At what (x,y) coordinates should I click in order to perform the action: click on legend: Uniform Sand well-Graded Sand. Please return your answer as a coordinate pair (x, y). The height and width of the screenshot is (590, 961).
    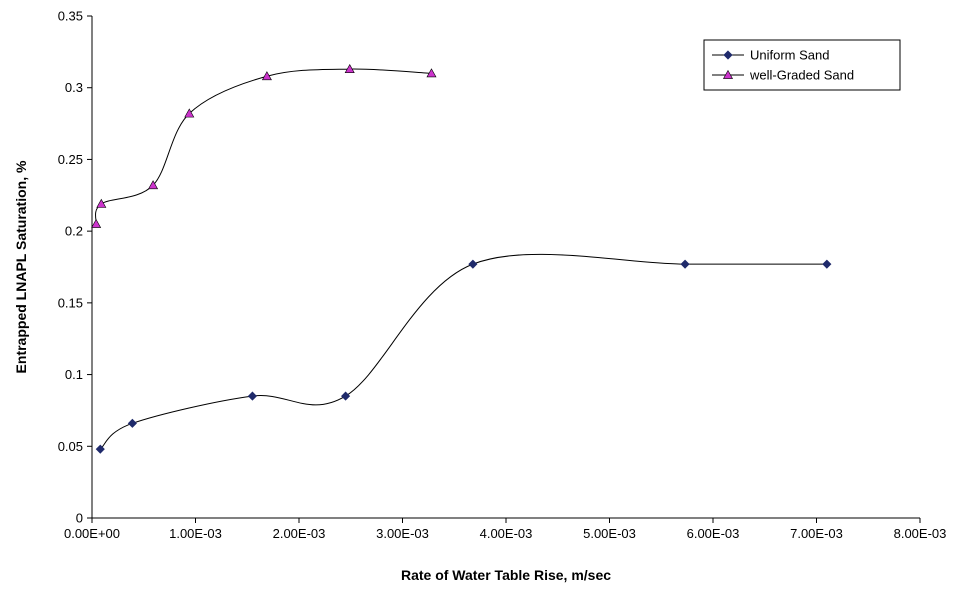
    Looking at the image, I should click on (802, 65).